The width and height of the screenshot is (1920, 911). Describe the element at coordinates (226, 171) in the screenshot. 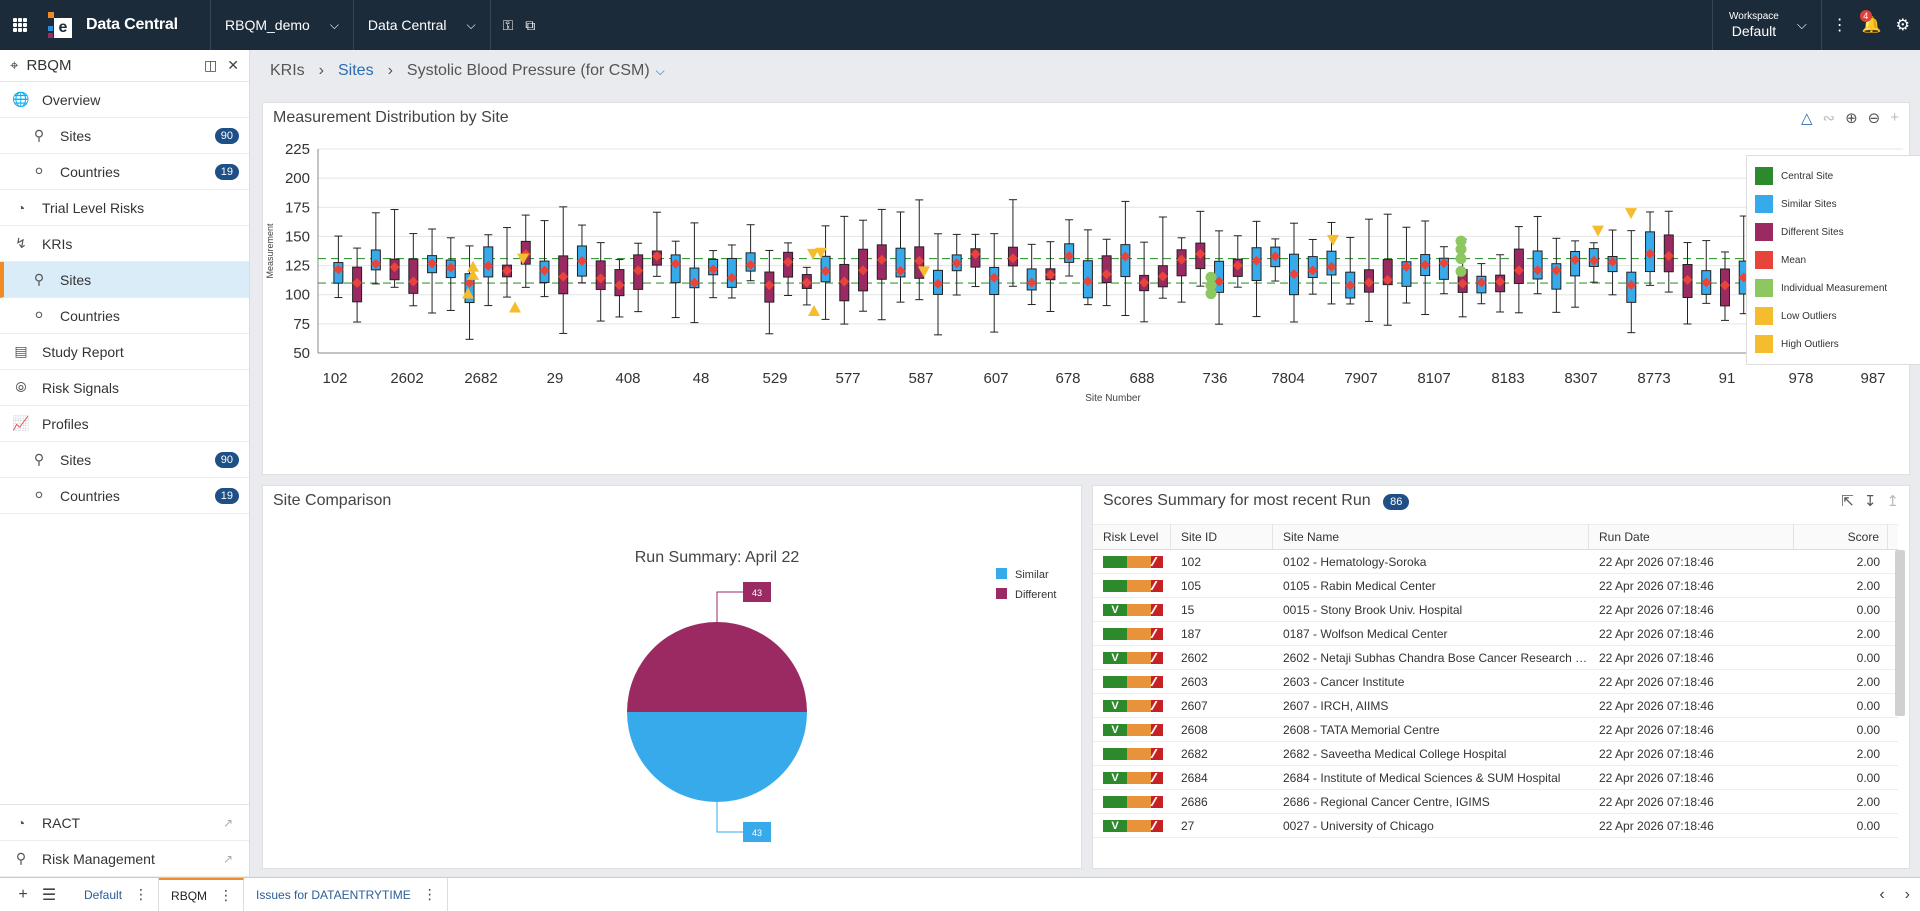

I see `count-badge: 19` at that location.